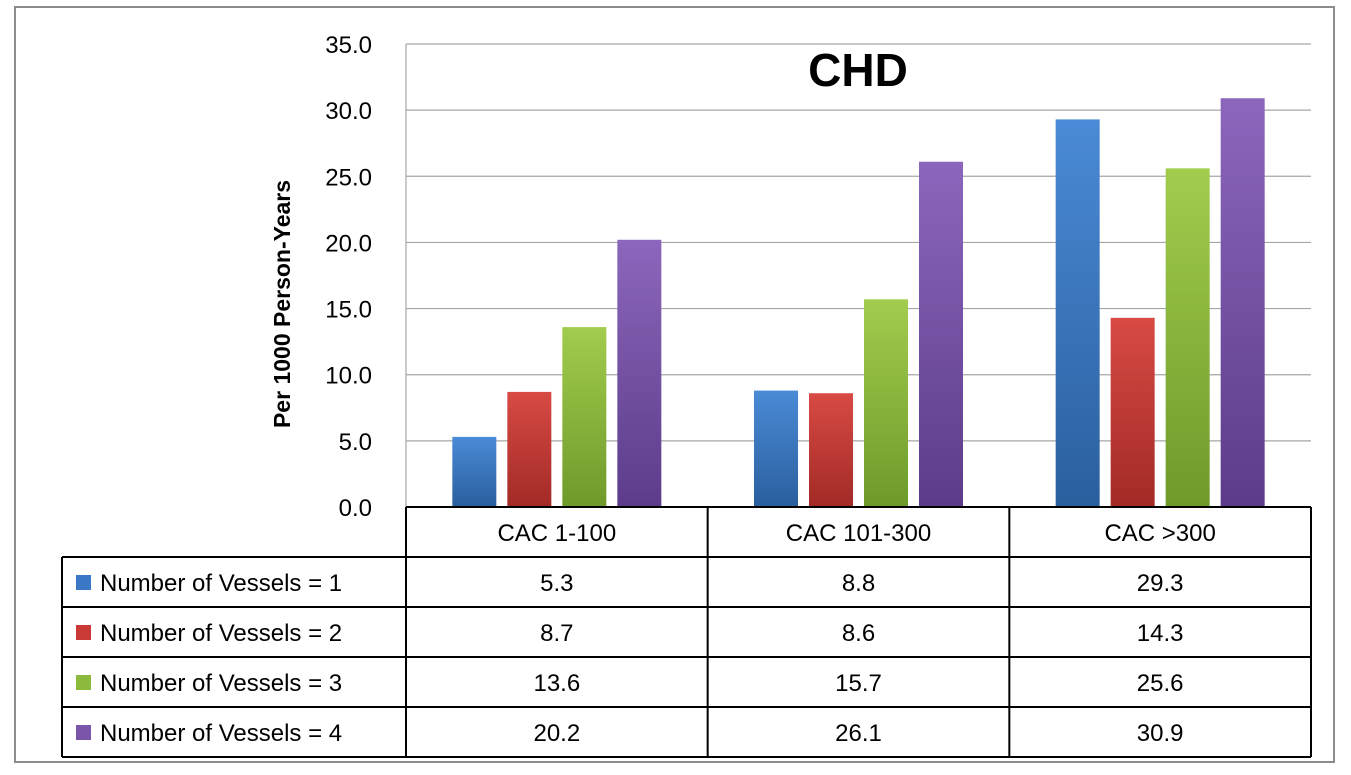 The height and width of the screenshot is (775, 1351). Describe the element at coordinates (221, 583) in the screenshot. I see `legend-label: Number of Vessels = 1` at that location.